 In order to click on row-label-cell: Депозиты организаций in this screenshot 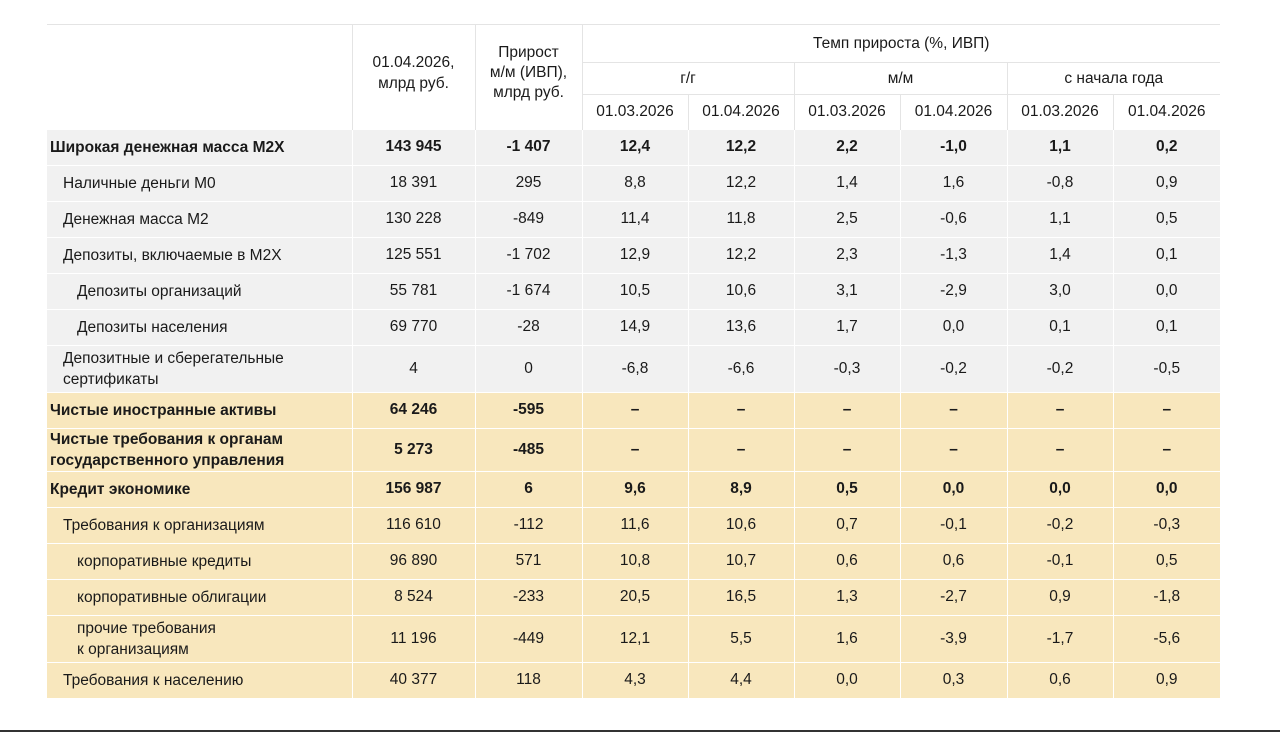, I will do `click(199, 291)`.